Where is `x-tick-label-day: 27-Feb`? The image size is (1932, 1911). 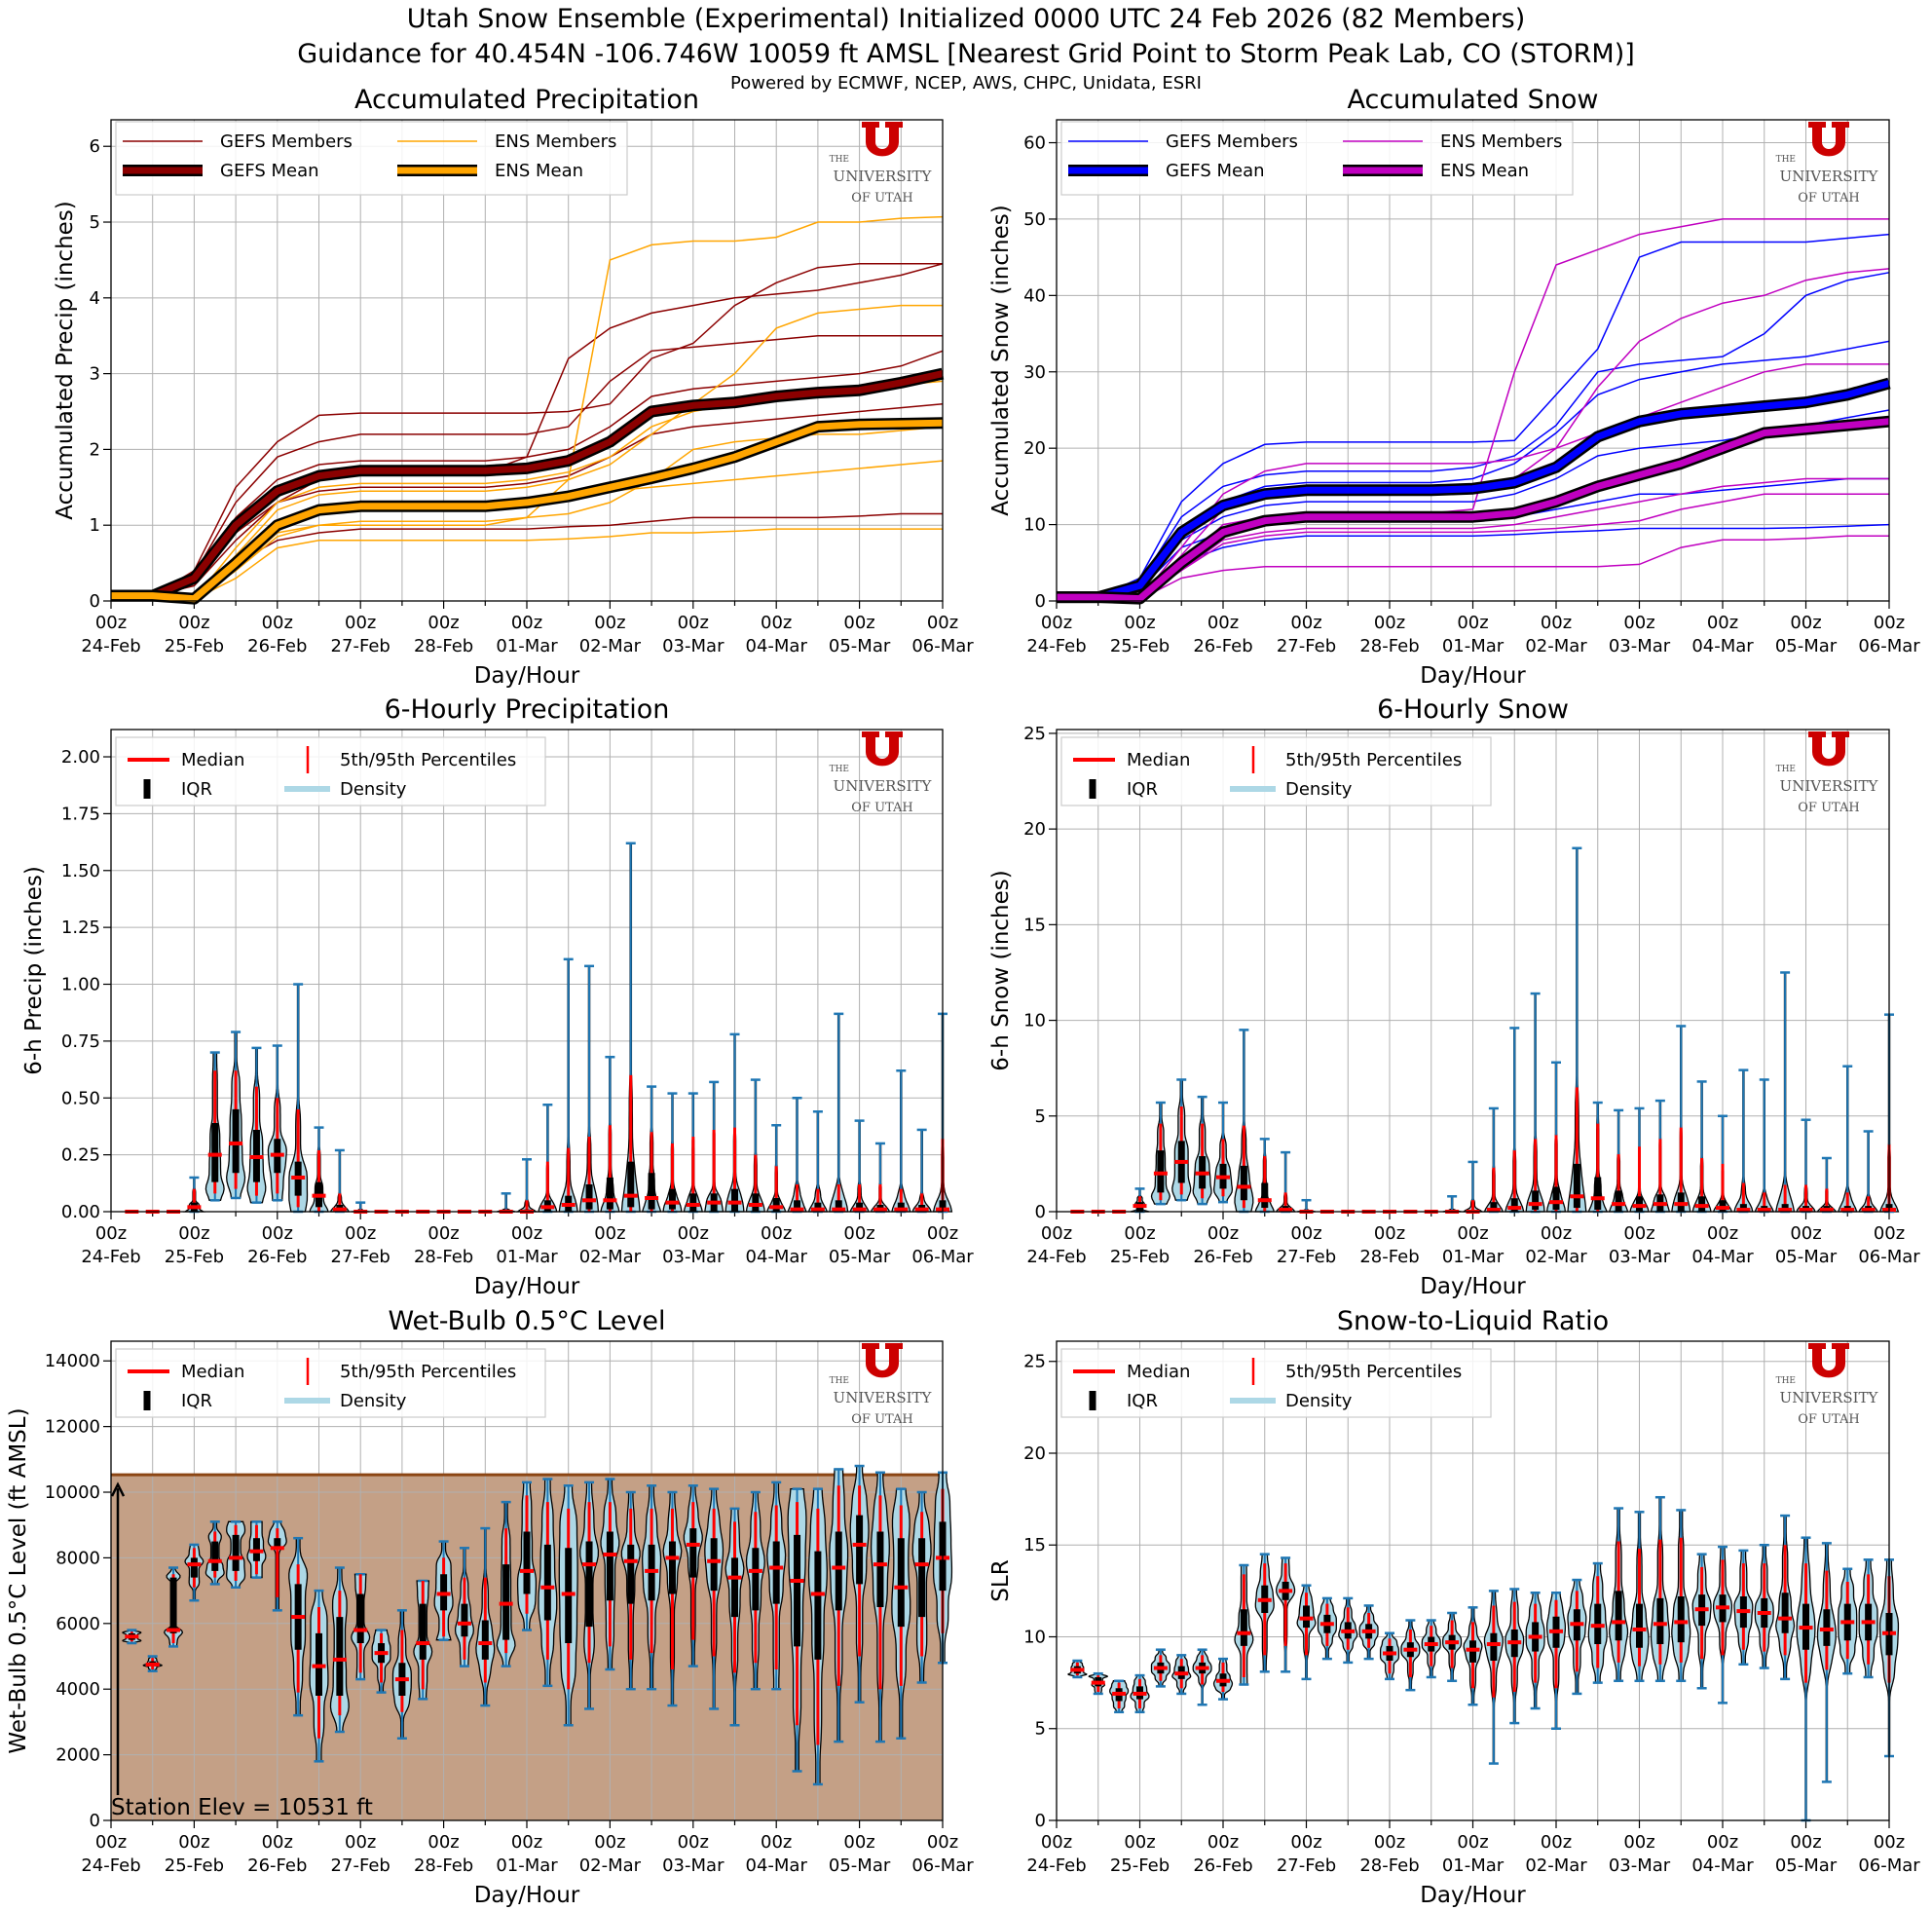
x-tick-label-day: 27-Feb is located at coordinates (1307, 1257).